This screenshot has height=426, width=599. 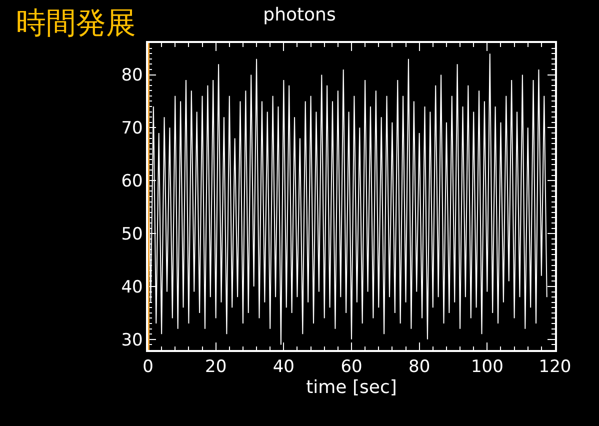 I want to click on y-tick-label: 50, so click(x=132, y=234).